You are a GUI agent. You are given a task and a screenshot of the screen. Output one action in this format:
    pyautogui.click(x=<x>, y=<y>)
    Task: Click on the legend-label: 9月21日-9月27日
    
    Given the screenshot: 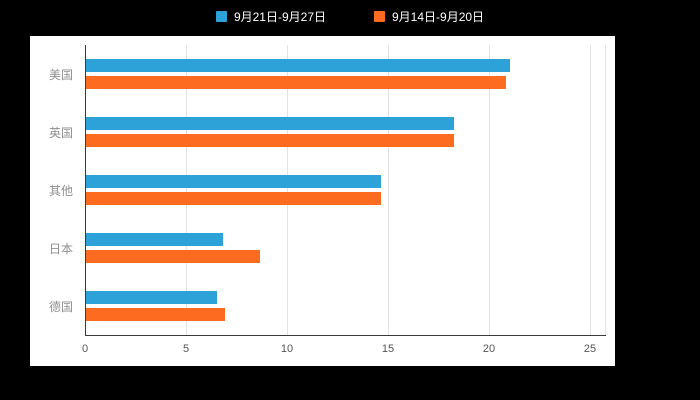 What is the action you would take?
    pyautogui.click(x=279, y=16)
    